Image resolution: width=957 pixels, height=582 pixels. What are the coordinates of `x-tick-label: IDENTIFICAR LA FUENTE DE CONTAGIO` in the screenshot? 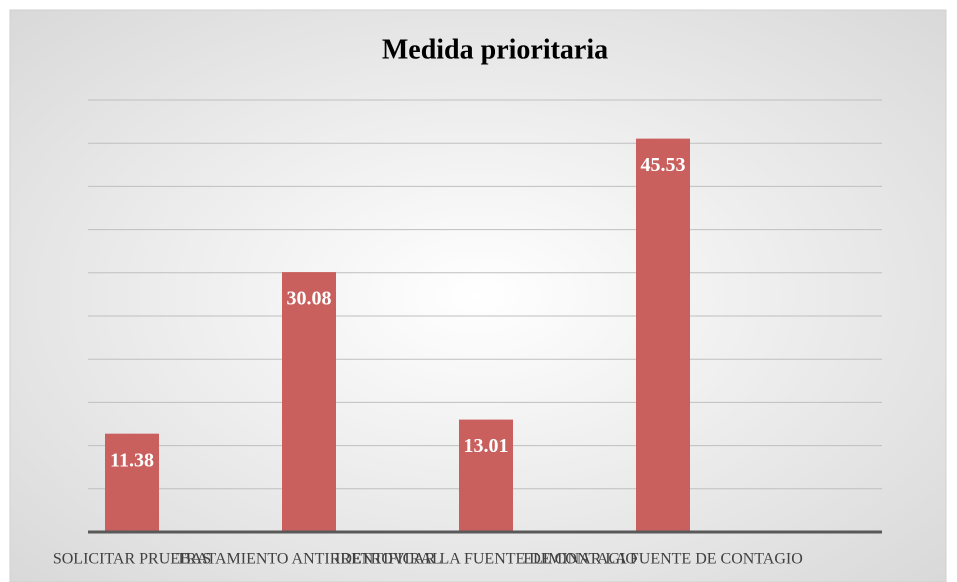 It's located at (486, 559).